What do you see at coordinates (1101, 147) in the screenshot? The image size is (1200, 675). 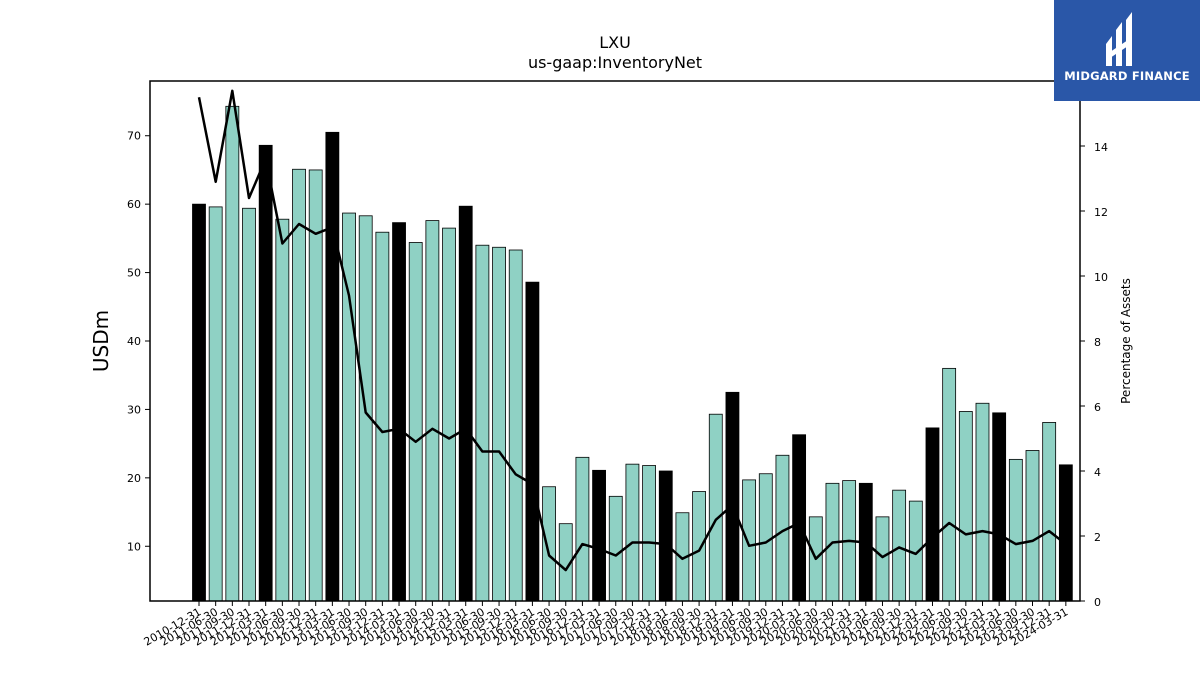 I see `y2-tick-label: 14` at bounding box center [1101, 147].